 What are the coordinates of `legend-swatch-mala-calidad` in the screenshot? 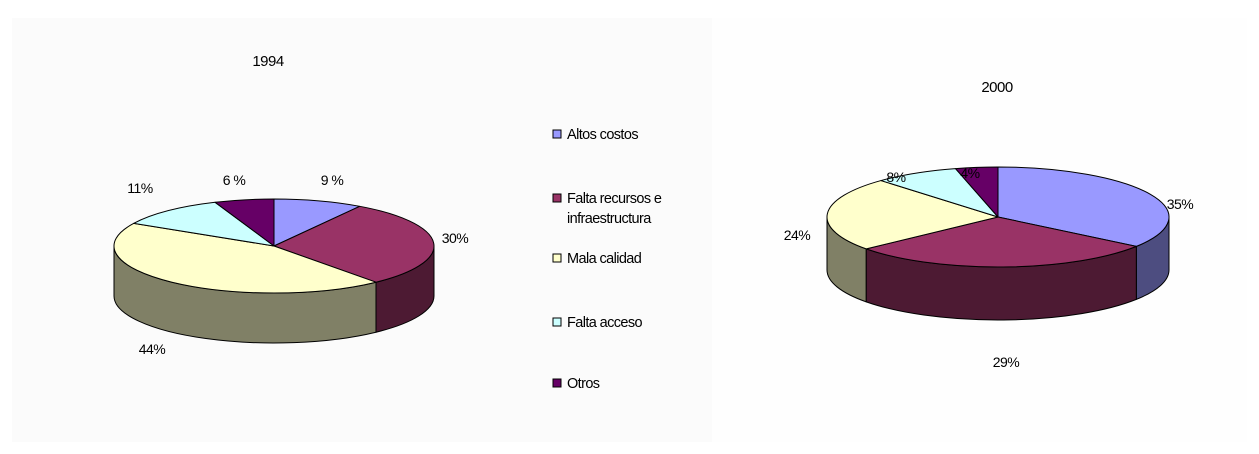 It's located at (557, 258).